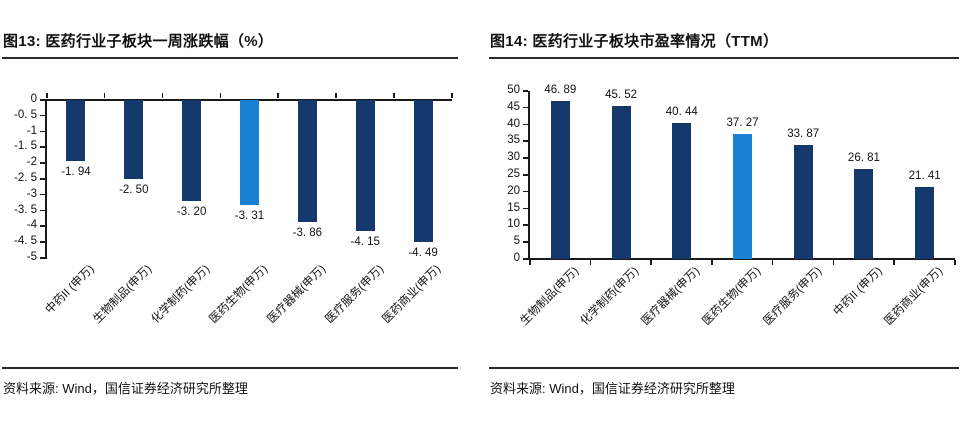 This screenshot has height=438, width=972. I want to click on y-axis-tick-label: 40, so click(513, 123).